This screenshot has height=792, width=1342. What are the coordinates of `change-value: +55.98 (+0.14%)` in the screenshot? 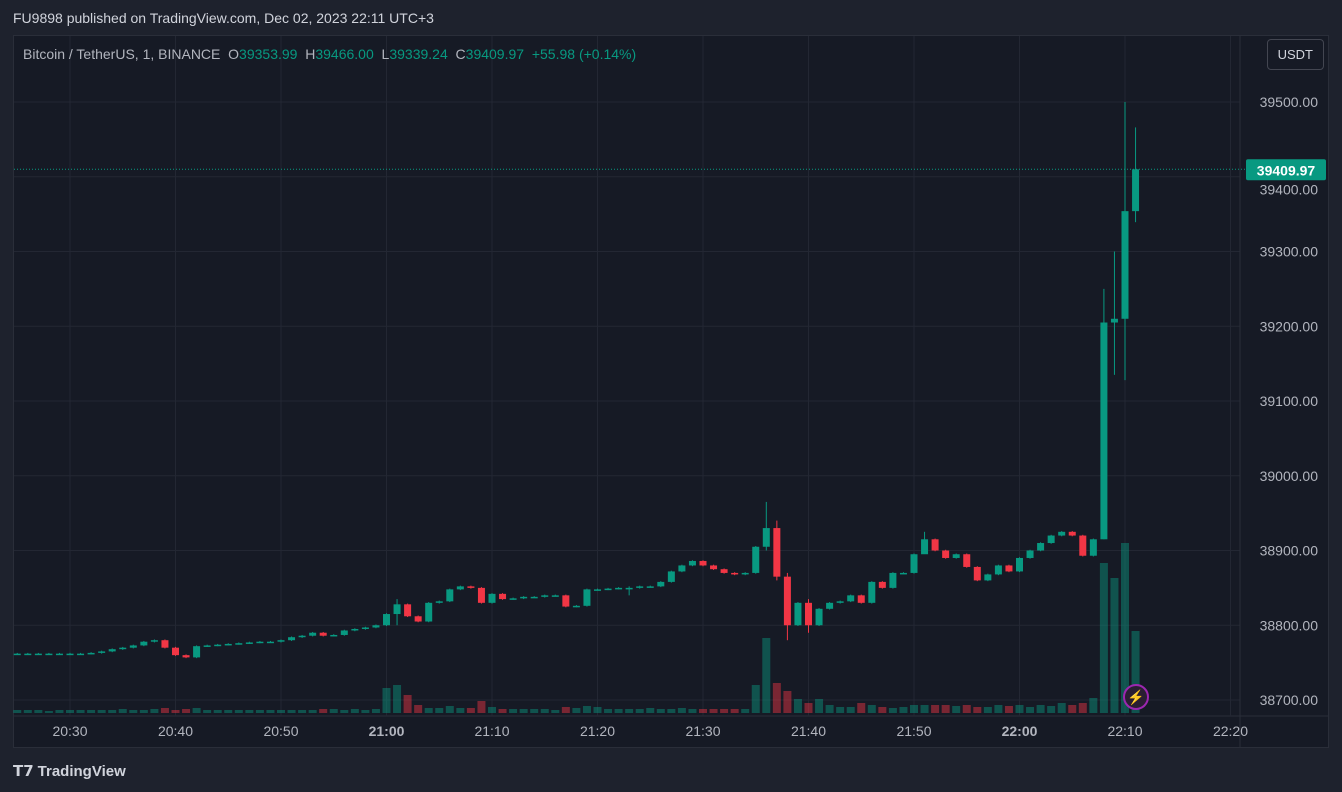 It's located at (584, 54).